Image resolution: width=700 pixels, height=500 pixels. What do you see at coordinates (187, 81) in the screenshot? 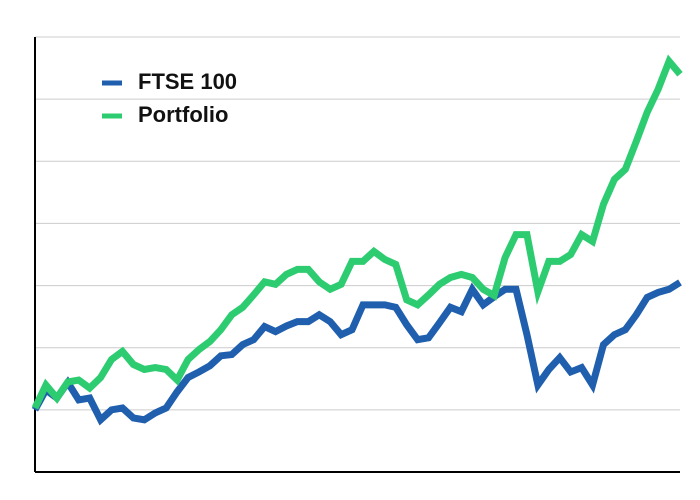
I see `legend-label: FTSE 100` at bounding box center [187, 81].